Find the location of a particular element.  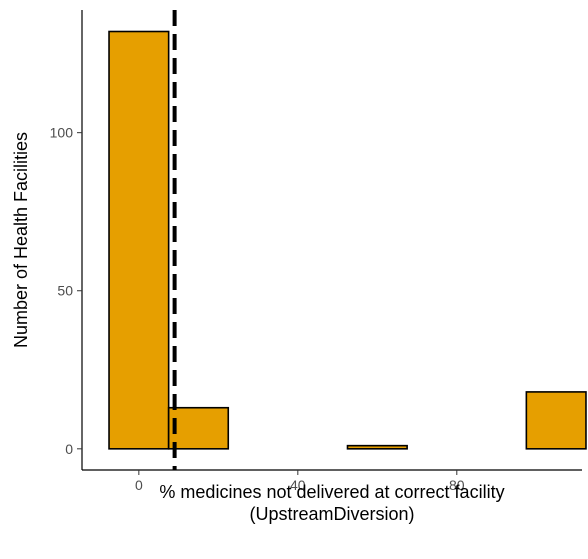

x-tick-label: 0 is located at coordinates (139, 485).